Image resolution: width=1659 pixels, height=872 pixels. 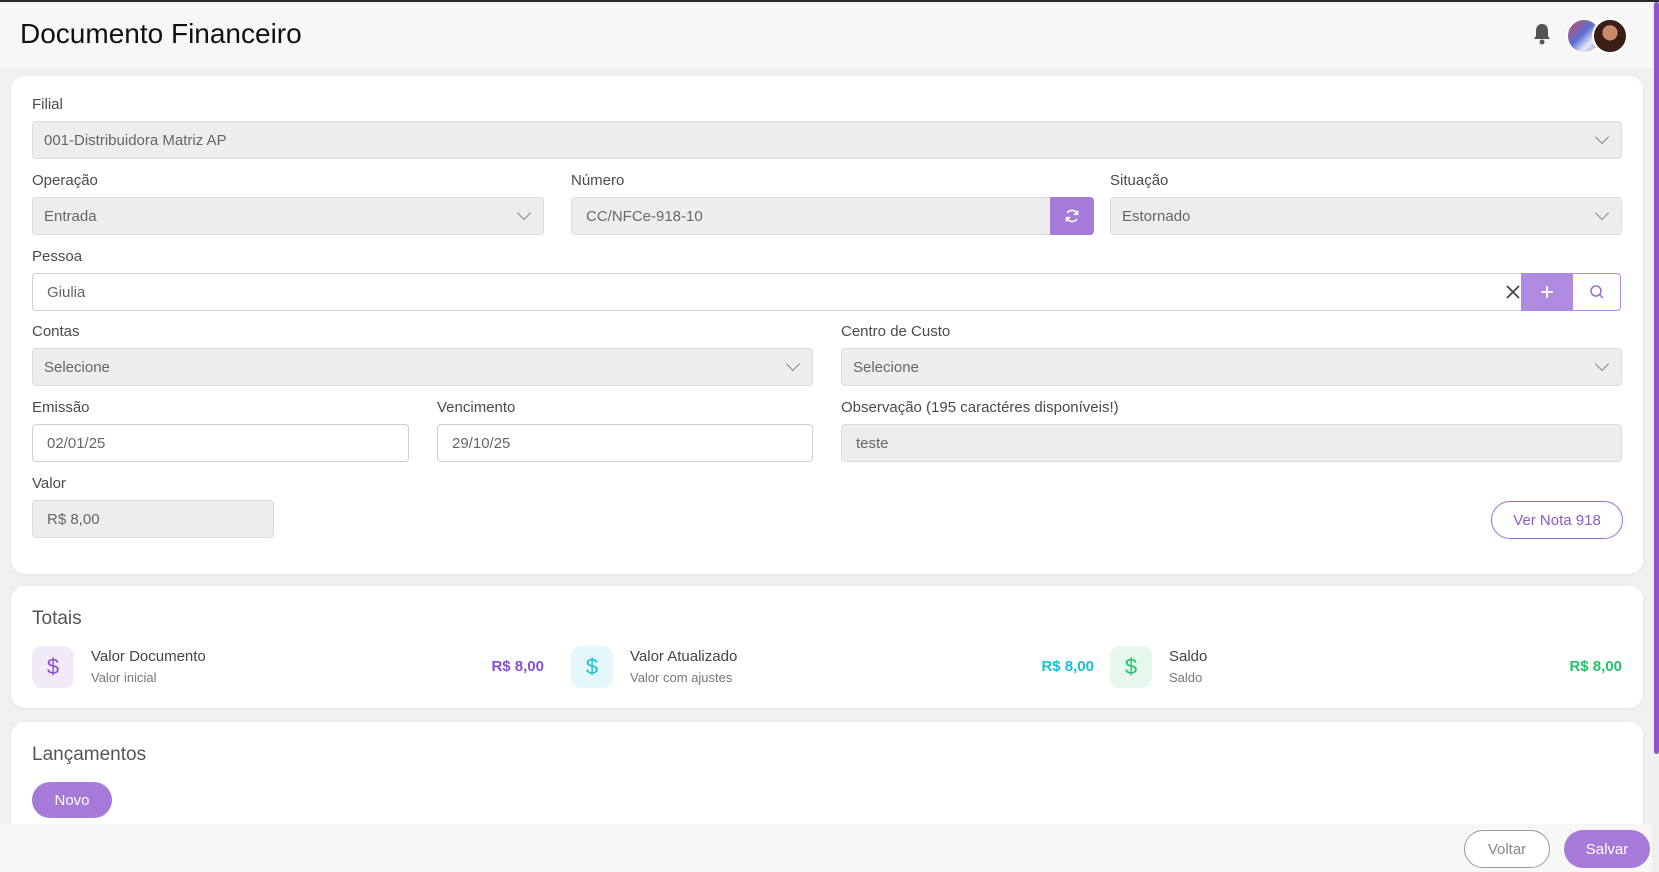 I want to click on observacao-value: teste, so click(x=872, y=443).